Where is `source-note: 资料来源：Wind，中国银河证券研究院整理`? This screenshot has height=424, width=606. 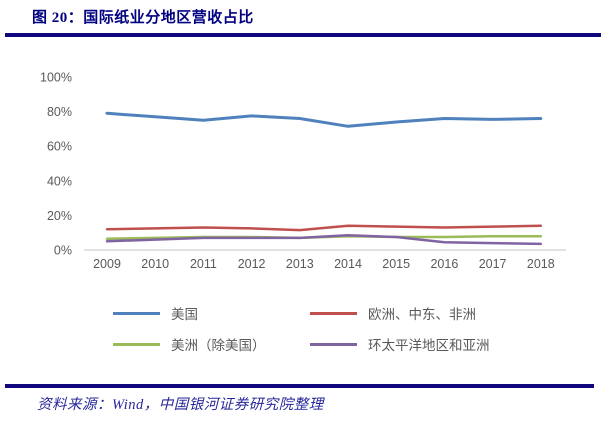
source-note: 资料来源：Wind，中国银河证券研究院整理 is located at coordinates (180, 405).